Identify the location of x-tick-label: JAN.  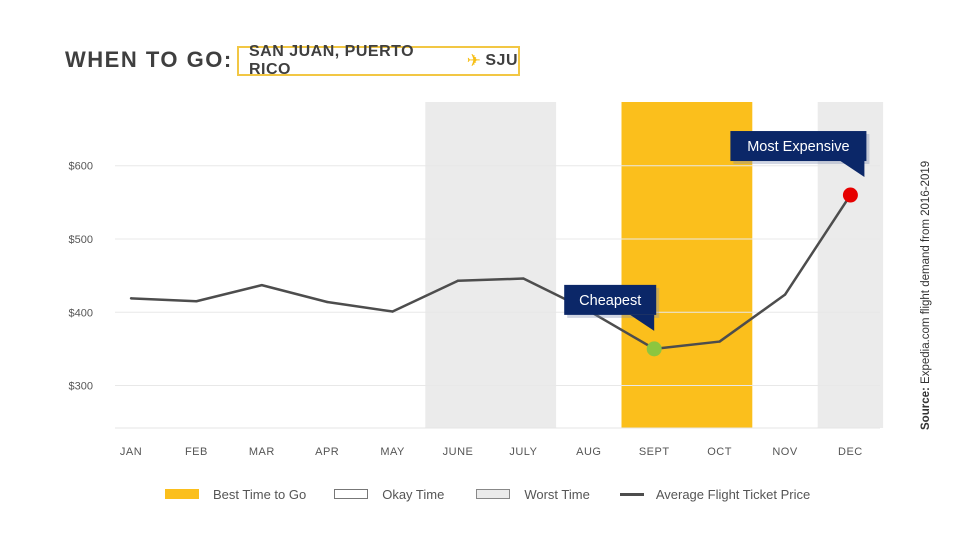
(131, 452).